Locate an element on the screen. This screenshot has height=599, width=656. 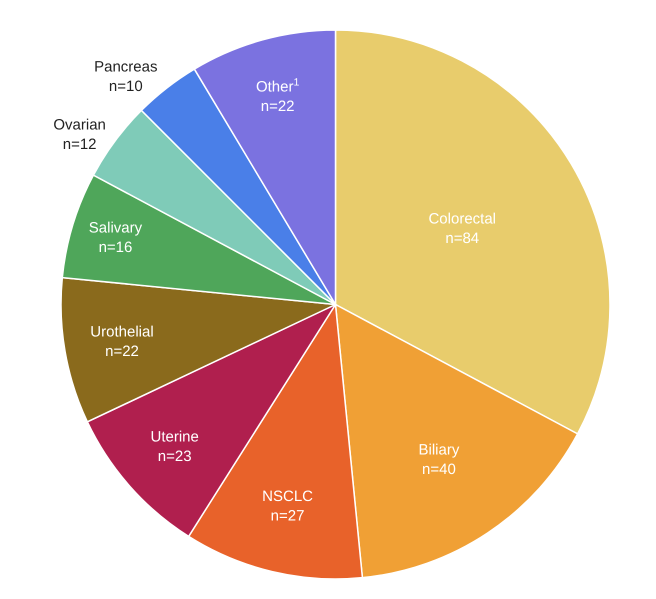
slice-label: NSCLC is located at coordinates (288, 496).